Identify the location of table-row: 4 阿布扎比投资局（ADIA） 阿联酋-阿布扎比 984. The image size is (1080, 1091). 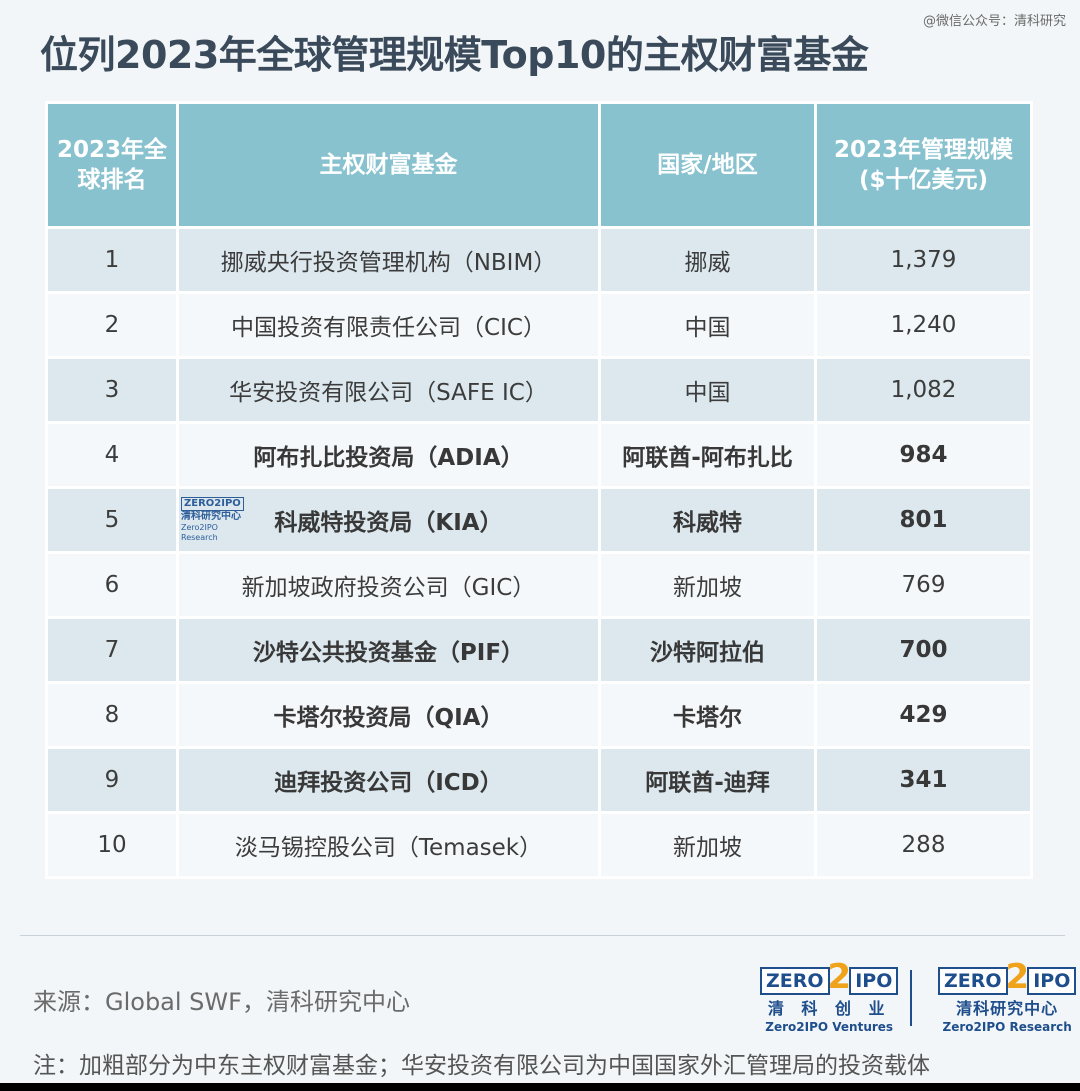
(539, 455).